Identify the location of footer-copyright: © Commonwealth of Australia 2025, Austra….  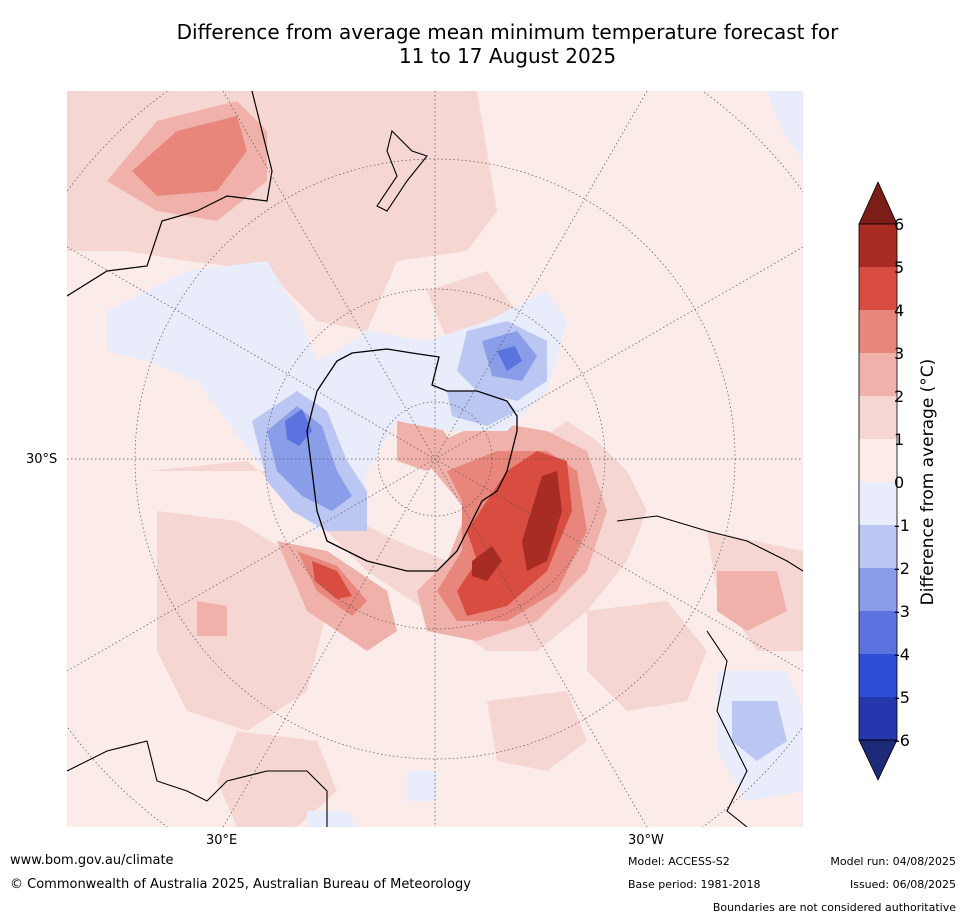
(240, 884).